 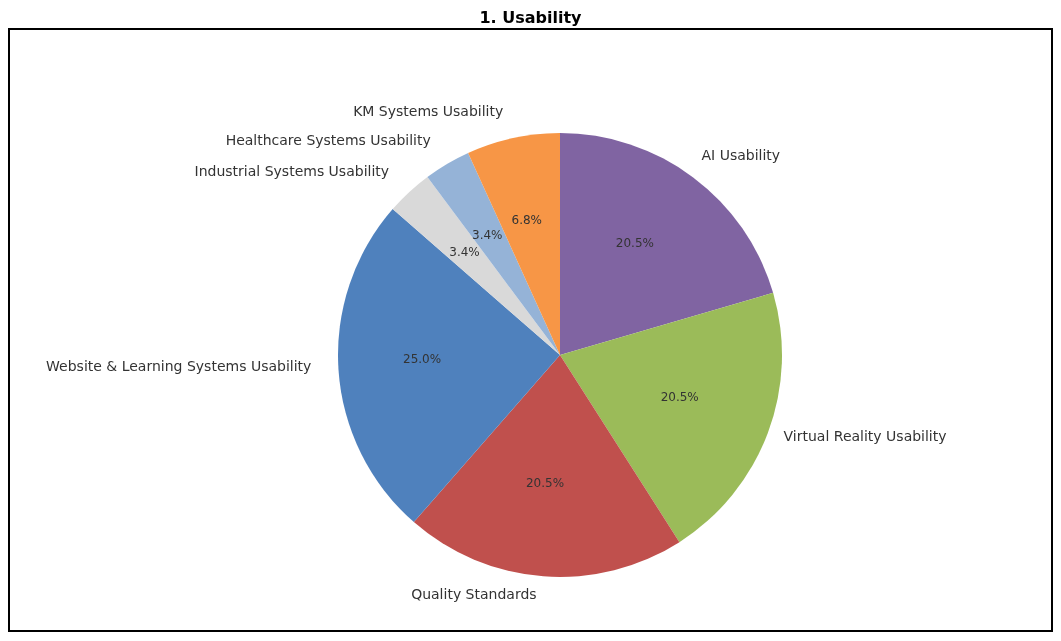 I want to click on slice-label: AI Usability, so click(x=741, y=154).